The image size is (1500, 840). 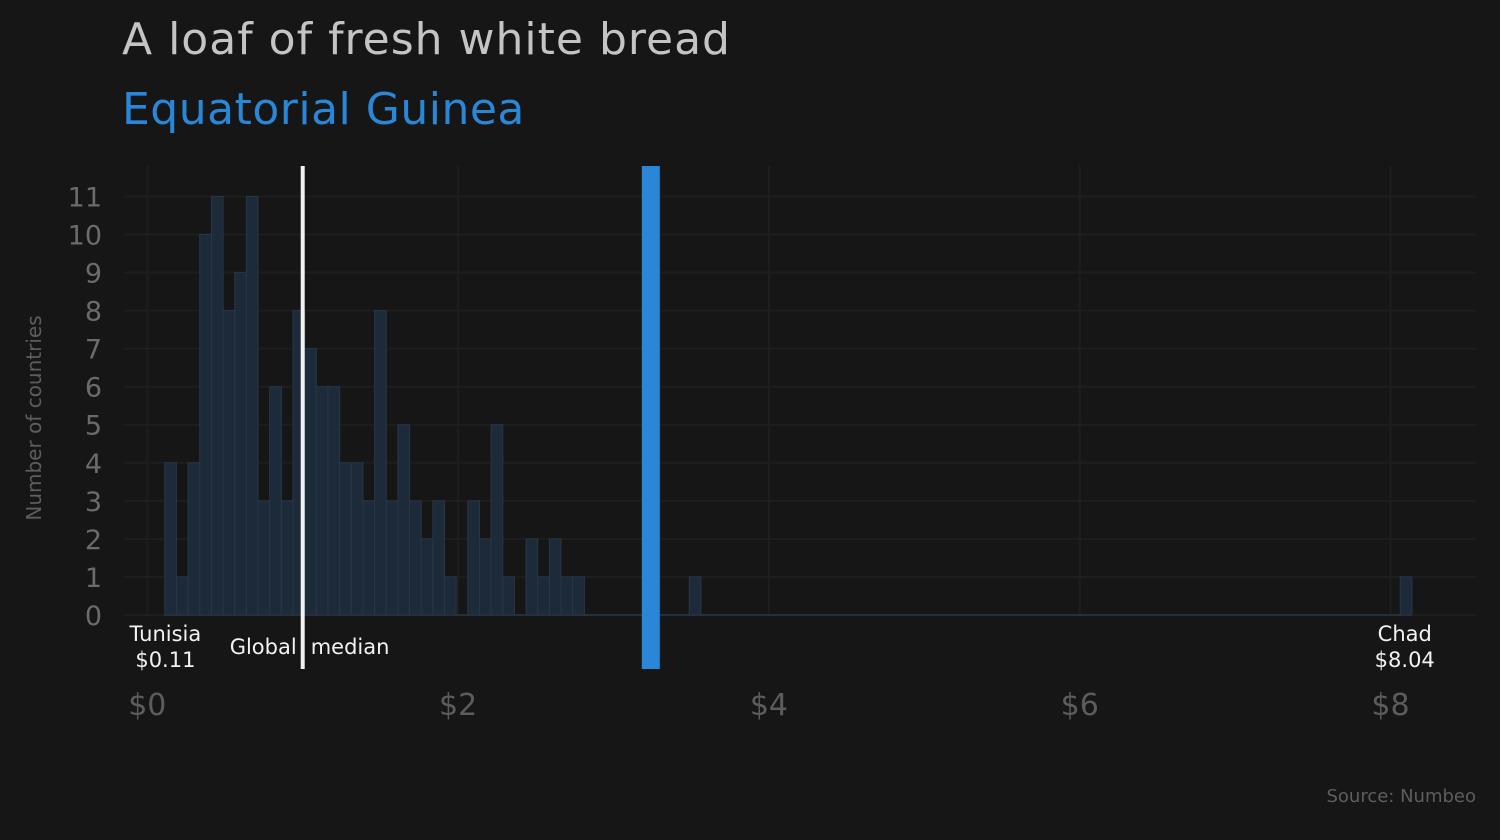 I want to click on y-tick-label: 3, so click(x=93, y=502).